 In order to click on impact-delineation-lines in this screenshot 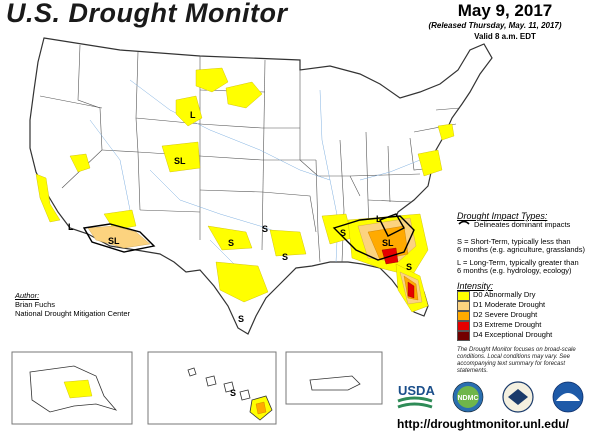, I will do `click(248, 237)`.